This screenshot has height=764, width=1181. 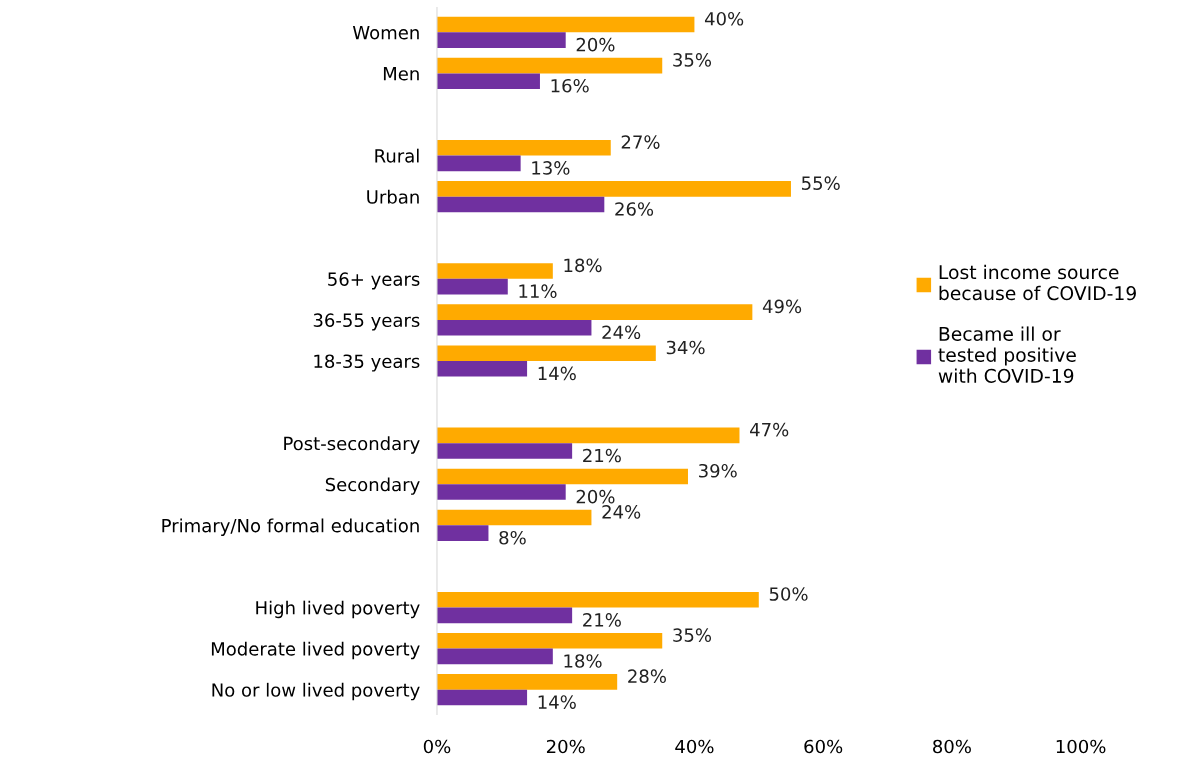 I want to click on data-label: 47%, so click(x=769, y=429).